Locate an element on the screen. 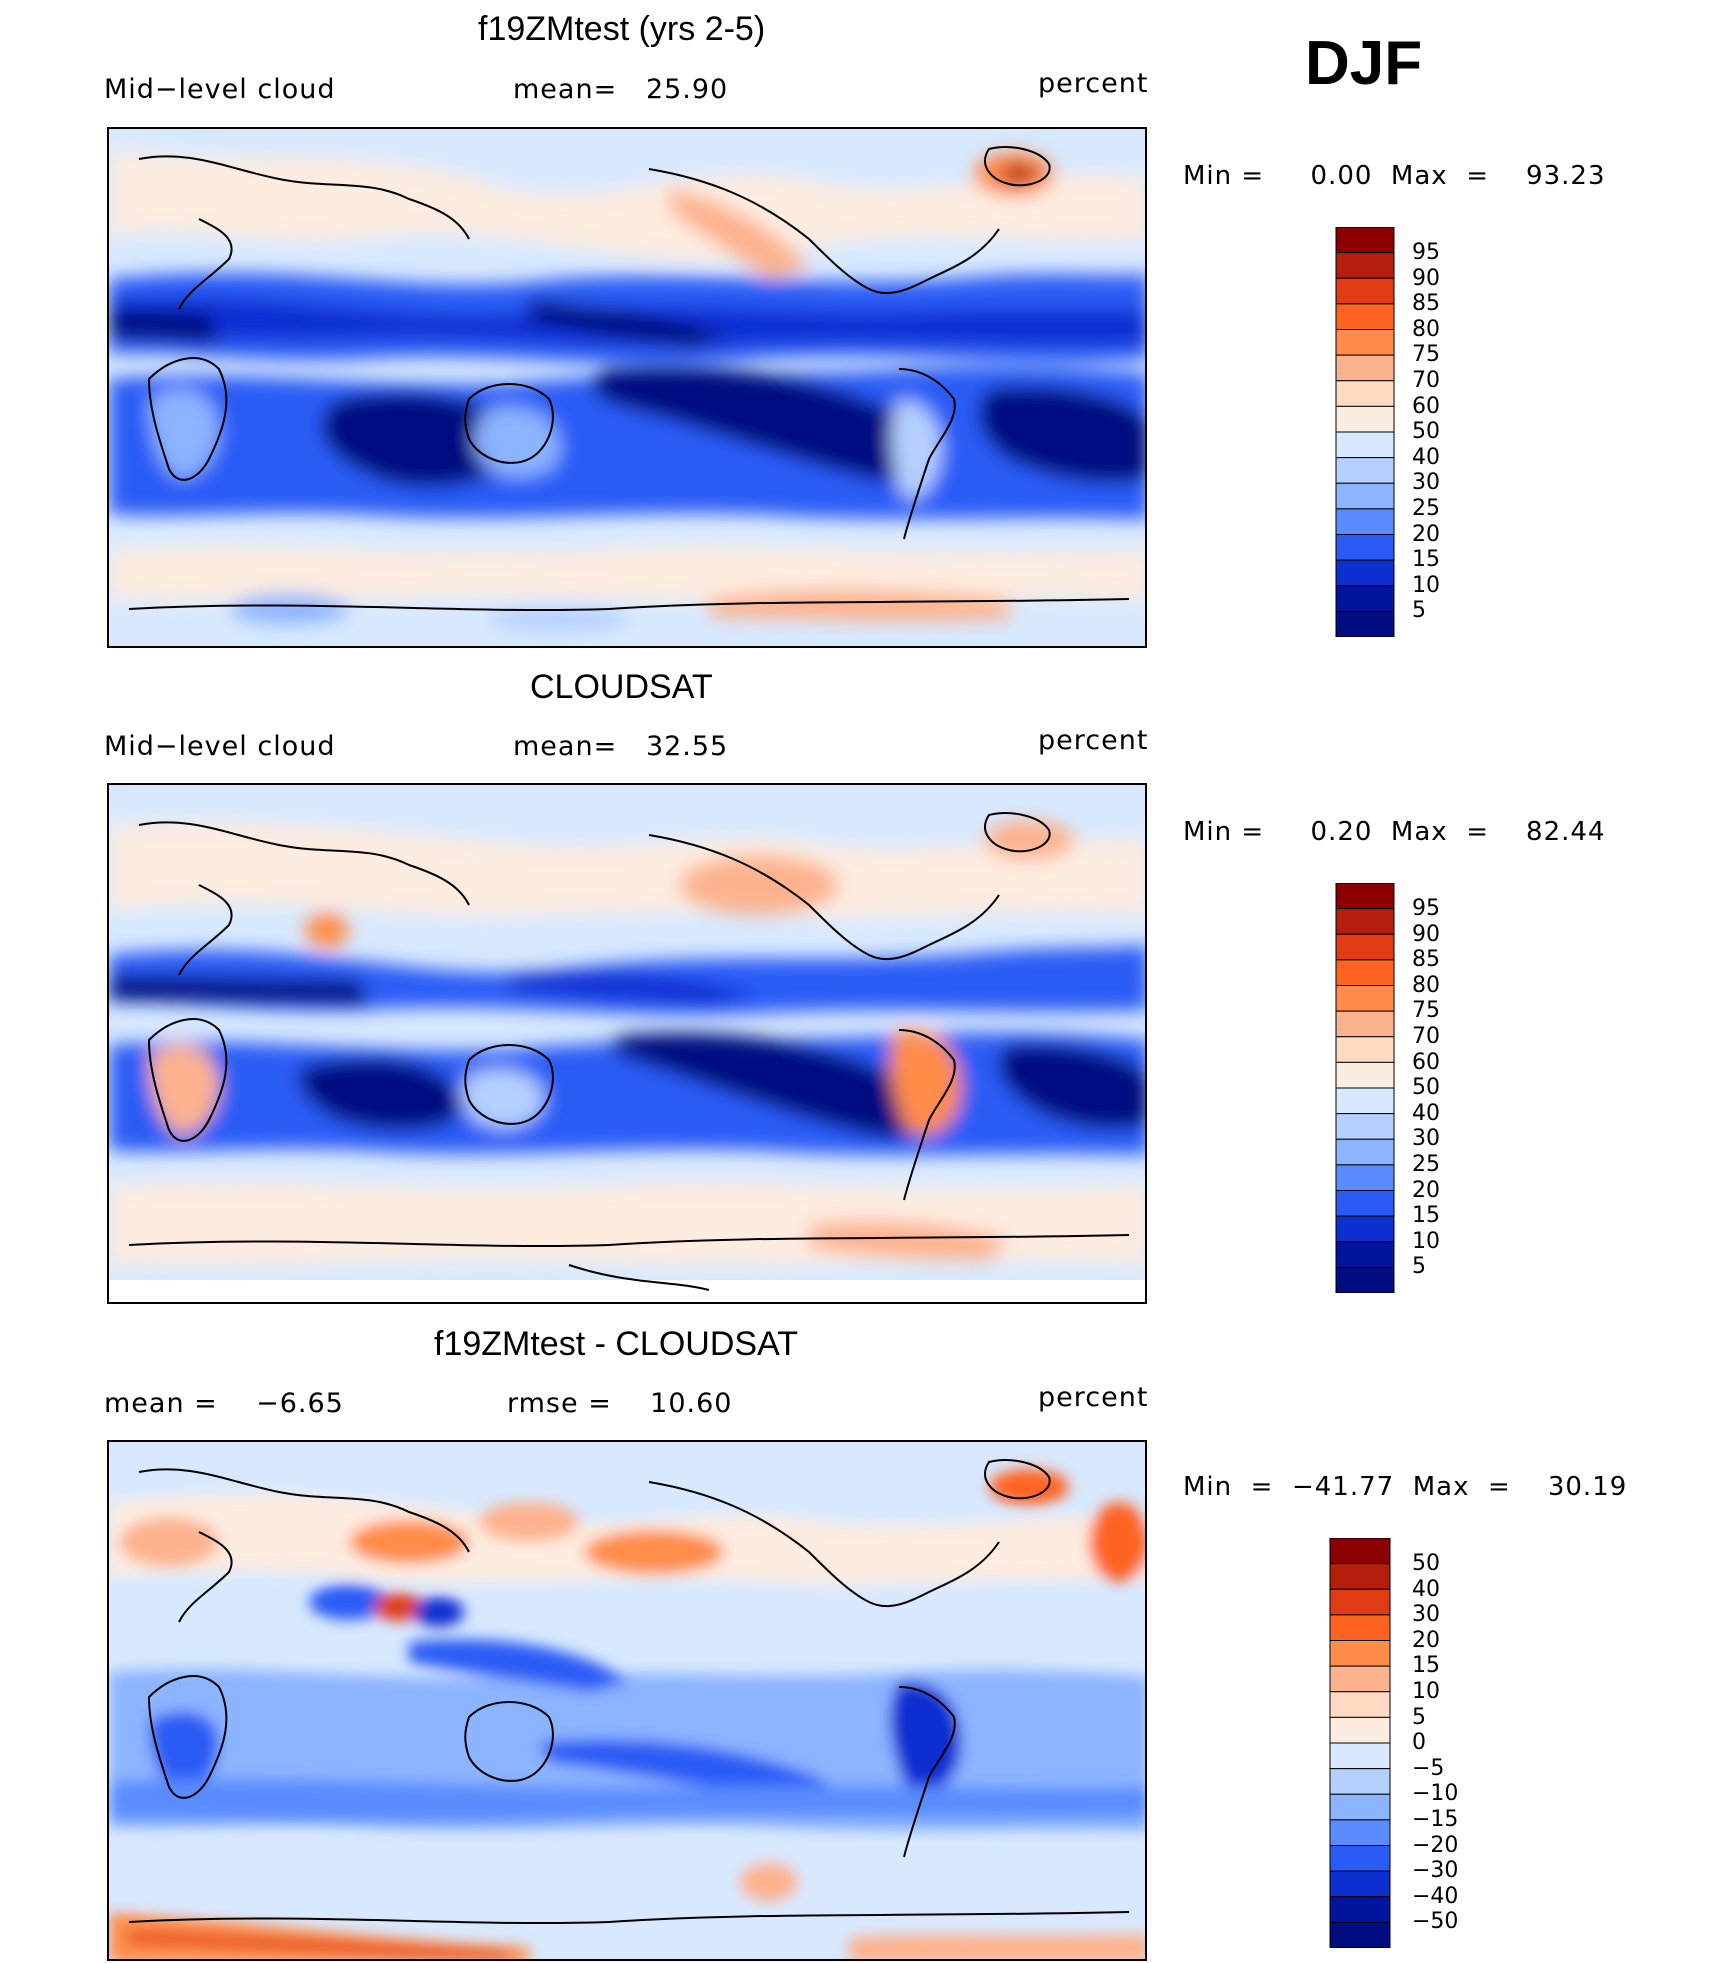 The height and width of the screenshot is (1963, 1710). cb-label: 0 is located at coordinates (1419, 1743).